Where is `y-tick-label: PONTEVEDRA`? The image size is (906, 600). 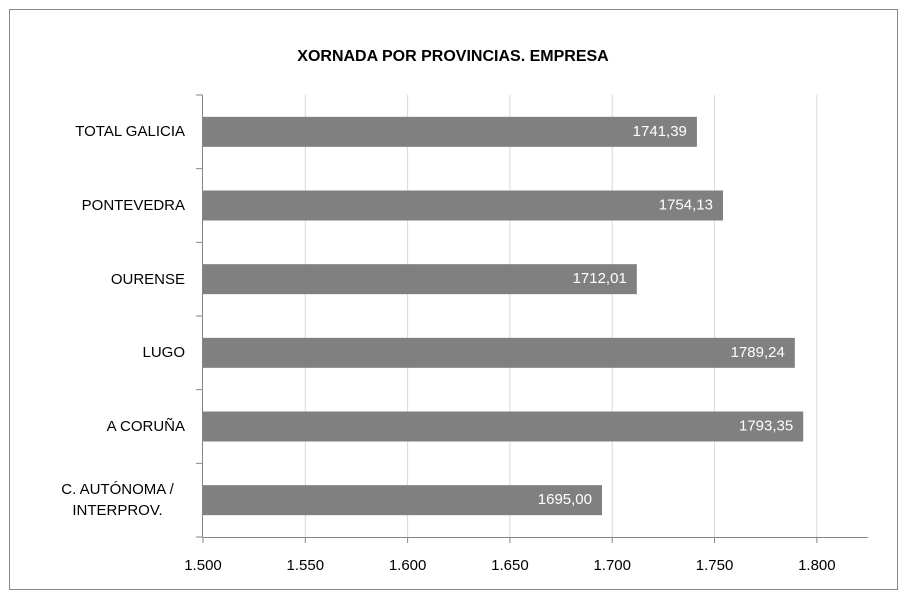 y-tick-label: PONTEVEDRA is located at coordinates (117, 205).